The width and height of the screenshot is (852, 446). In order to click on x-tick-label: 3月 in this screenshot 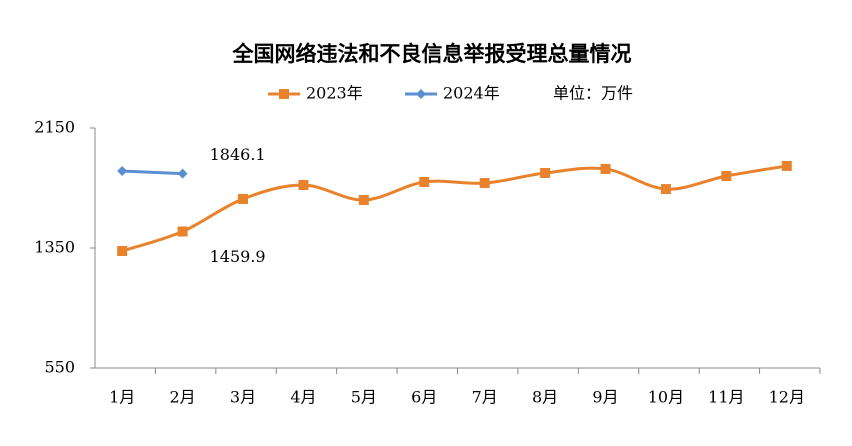, I will do `click(243, 397)`.